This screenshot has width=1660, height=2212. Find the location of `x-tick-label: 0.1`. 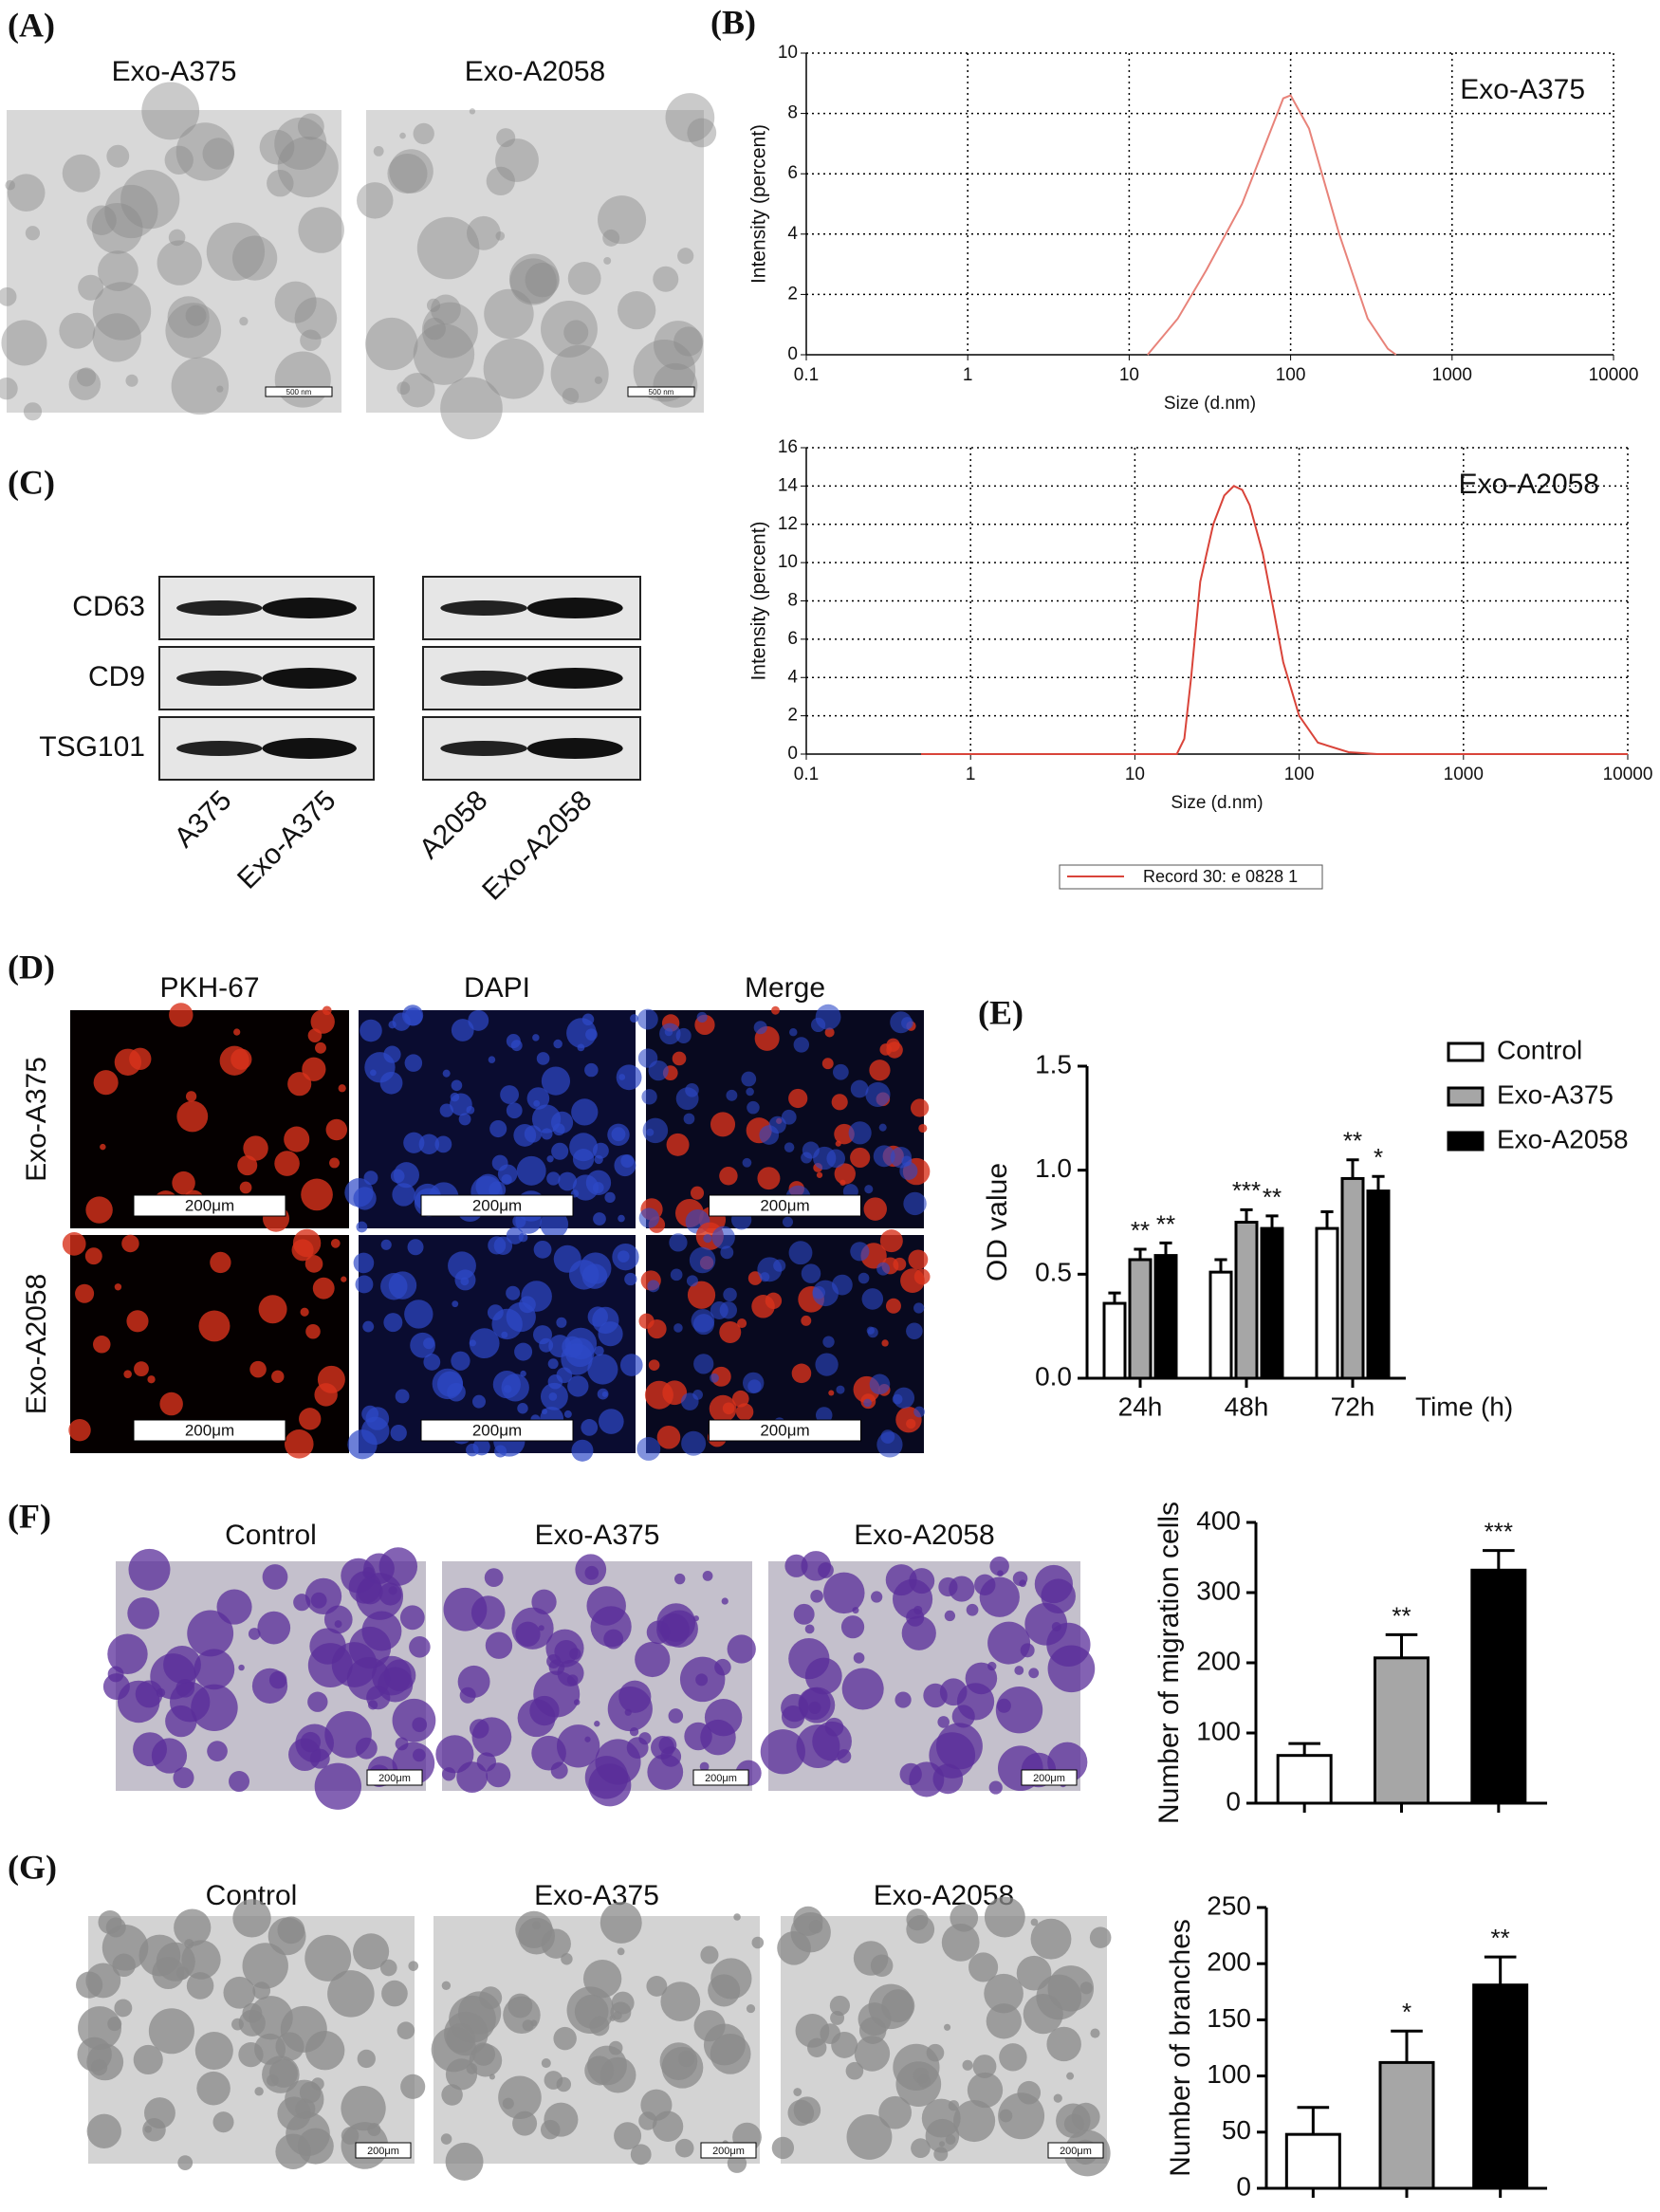

x-tick-label: 0.1 is located at coordinates (806, 375).